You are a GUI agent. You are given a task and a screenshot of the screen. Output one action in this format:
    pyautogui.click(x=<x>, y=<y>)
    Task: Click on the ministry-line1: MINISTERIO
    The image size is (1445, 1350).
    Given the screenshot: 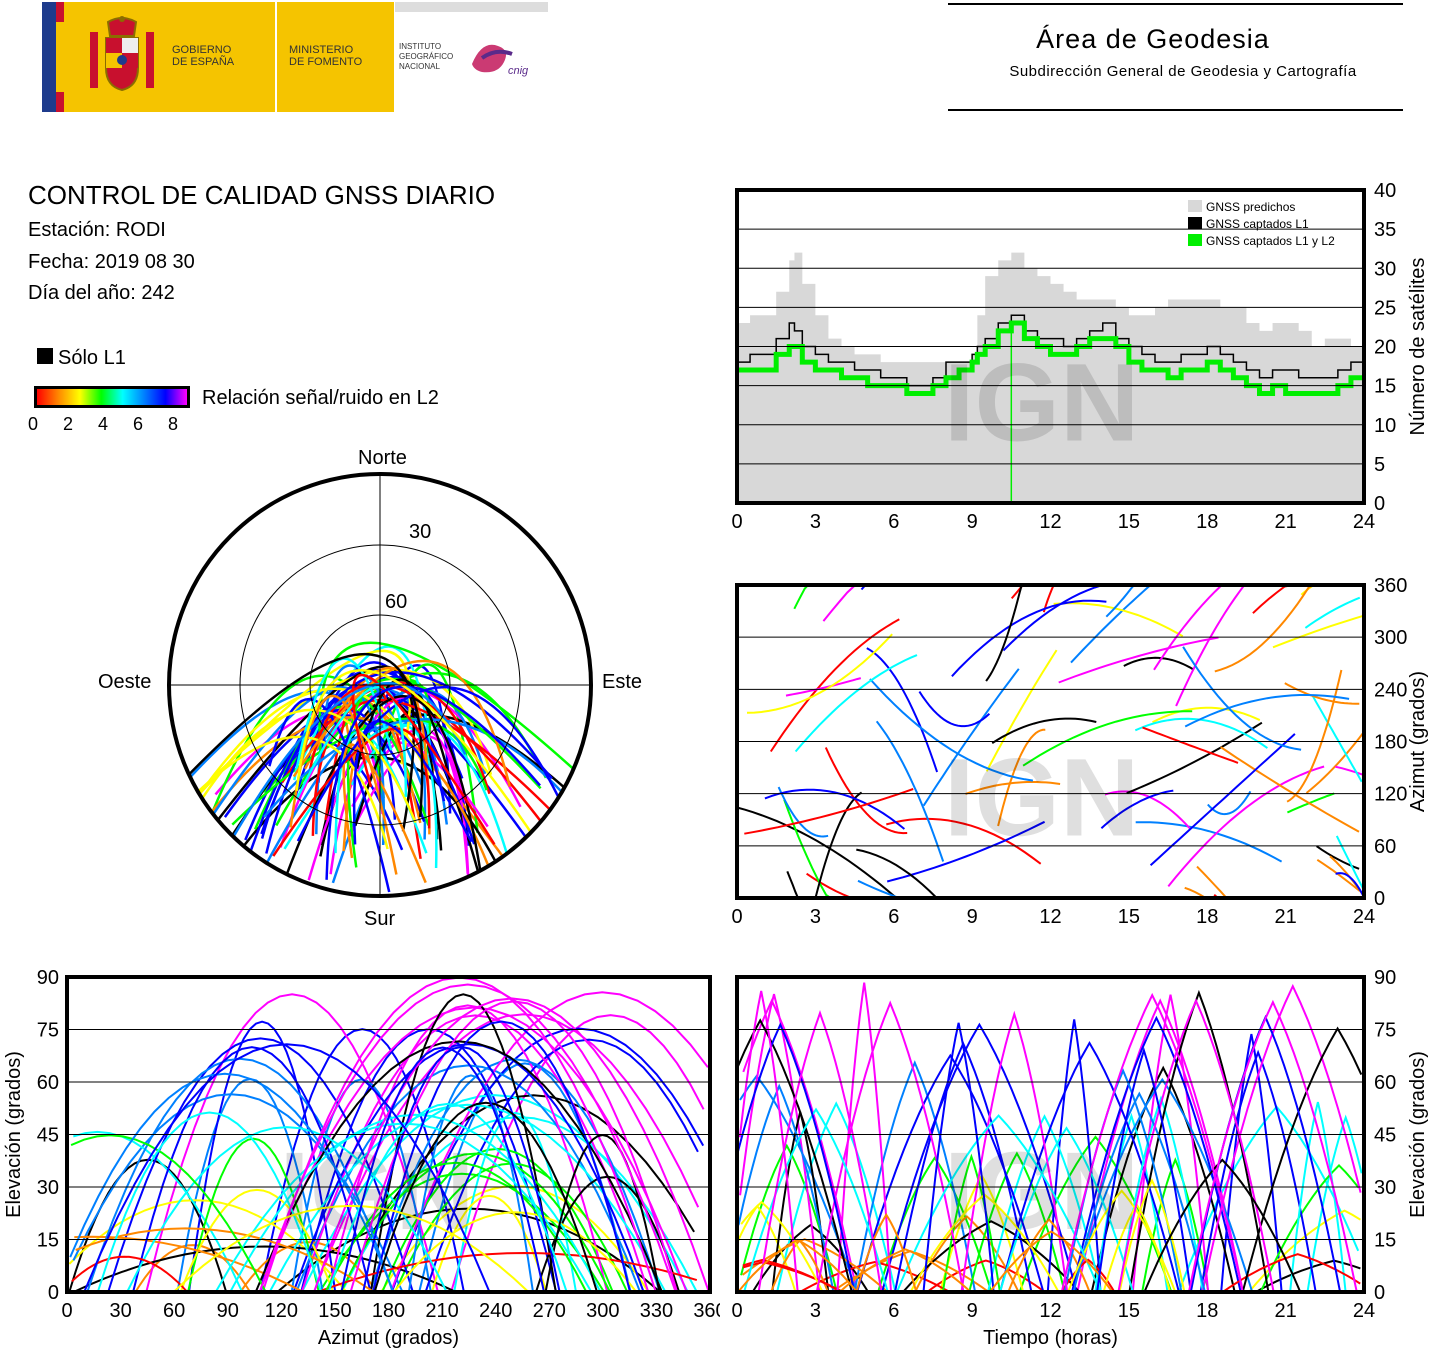 What is the action you would take?
    pyautogui.click(x=321, y=50)
    